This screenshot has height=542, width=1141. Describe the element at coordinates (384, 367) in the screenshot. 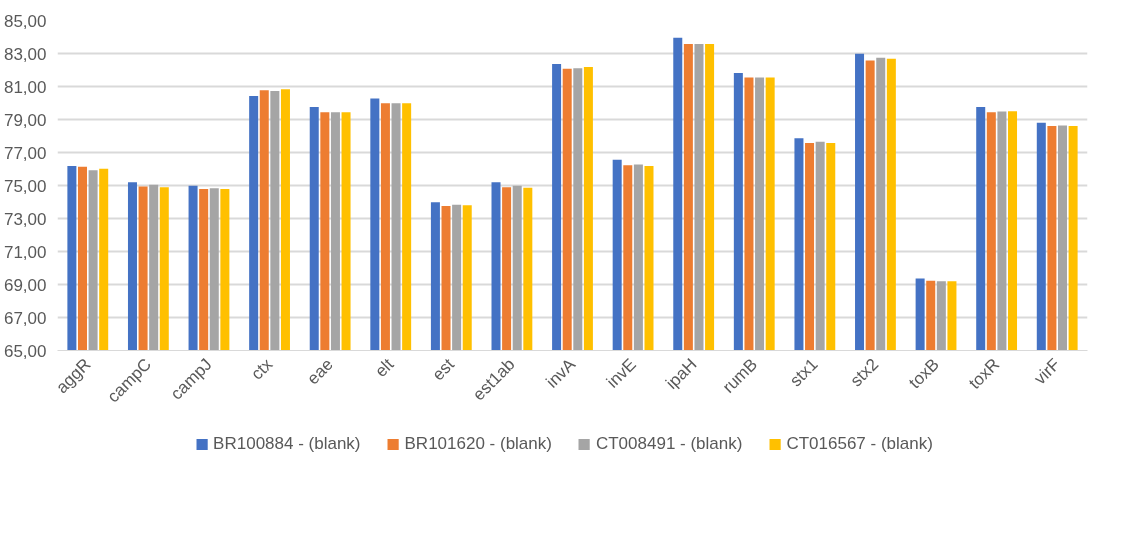

I see `x-tick-label: elt` at that location.